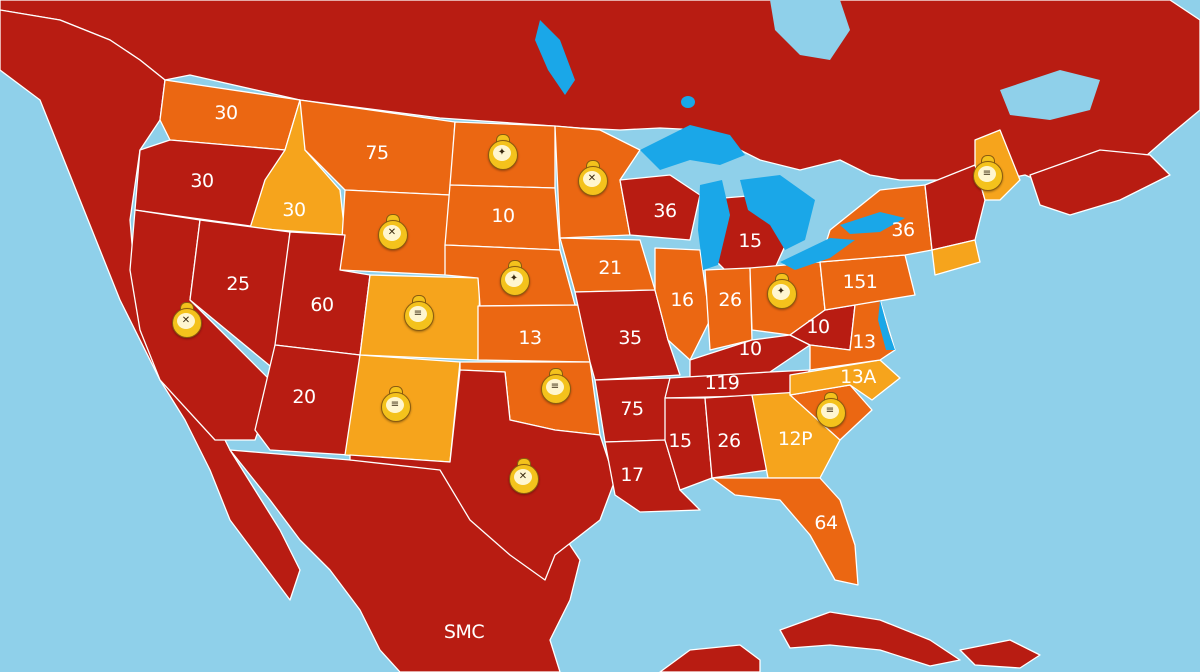  What do you see at coordinates (593, 178) in the screenshot?
I see `marker-minnesota: ✕` at bounding box center [593, 178].